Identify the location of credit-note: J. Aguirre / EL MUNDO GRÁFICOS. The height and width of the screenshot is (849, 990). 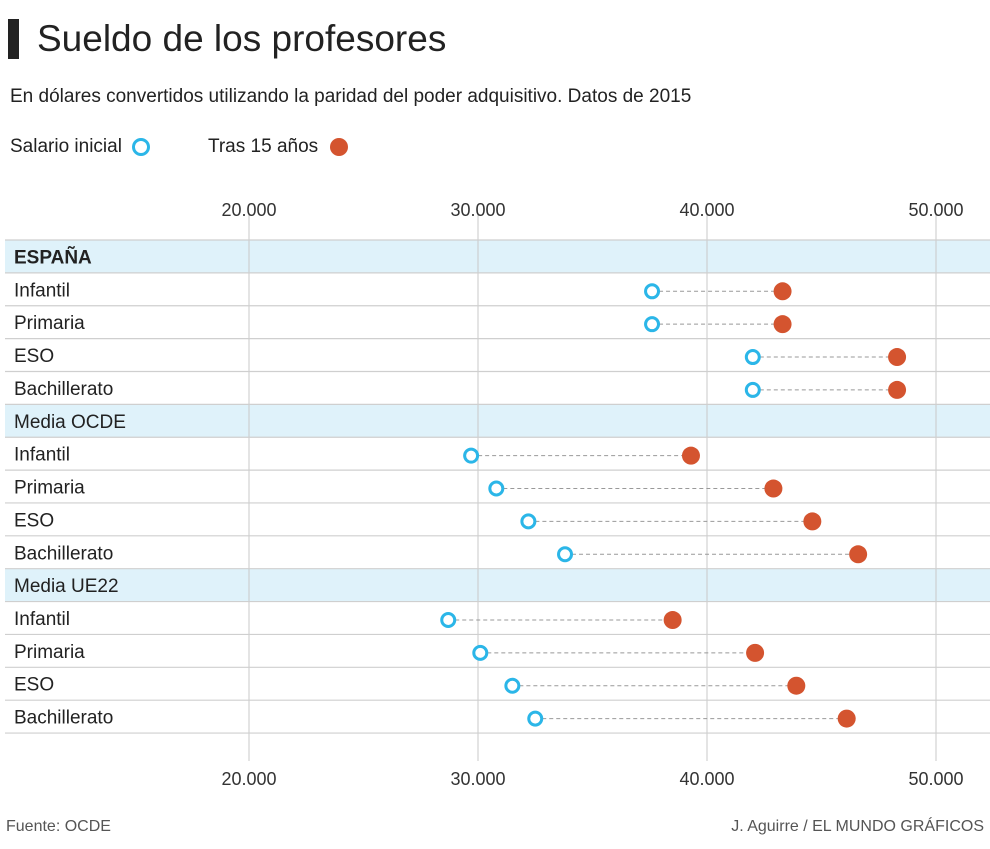
(857, 826).